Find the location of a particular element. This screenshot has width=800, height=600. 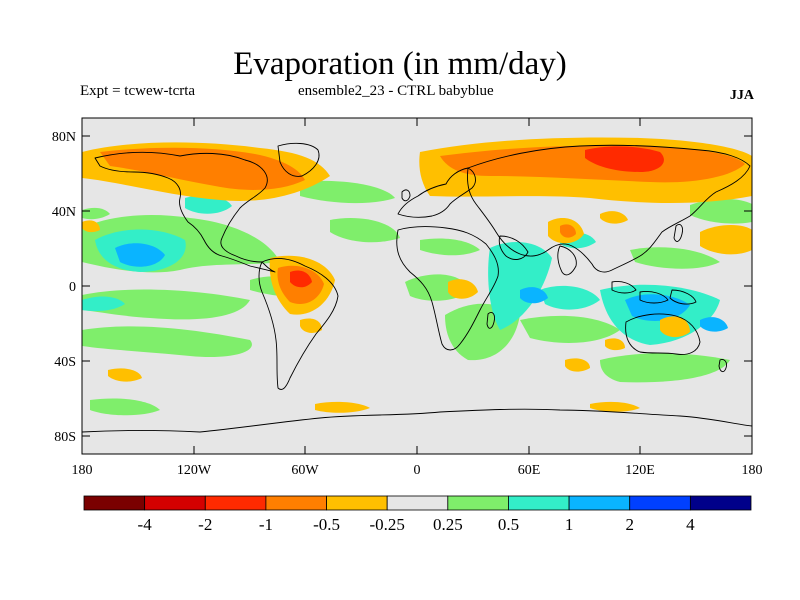

lat-label: 80S is located at coordinates (65, 437).